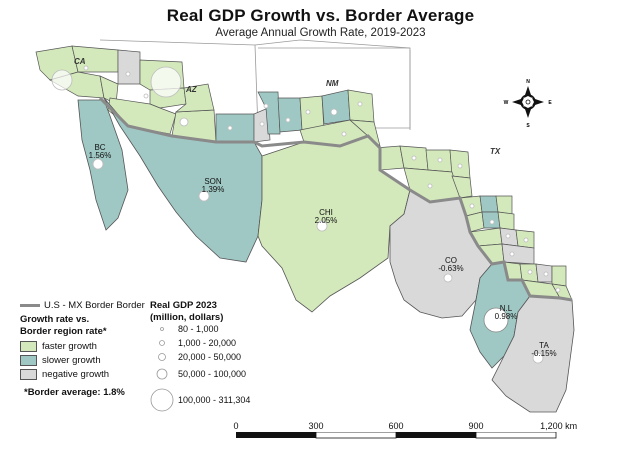  I want to click on label-chi-code: CHI, so click(326, 212).